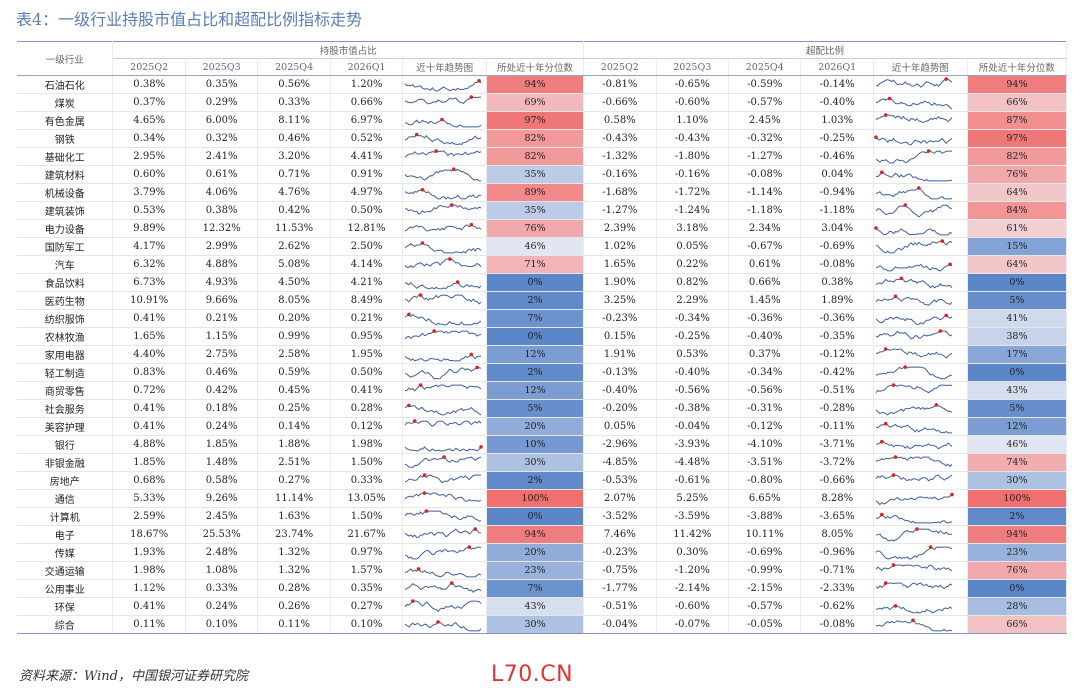 The width and height of the screenshot is (1080, 698). What do you see at coordinates (1017, 498) in the screenshot?
I see `overweight-percentile: 100%` at bounding box center [1017, 498].